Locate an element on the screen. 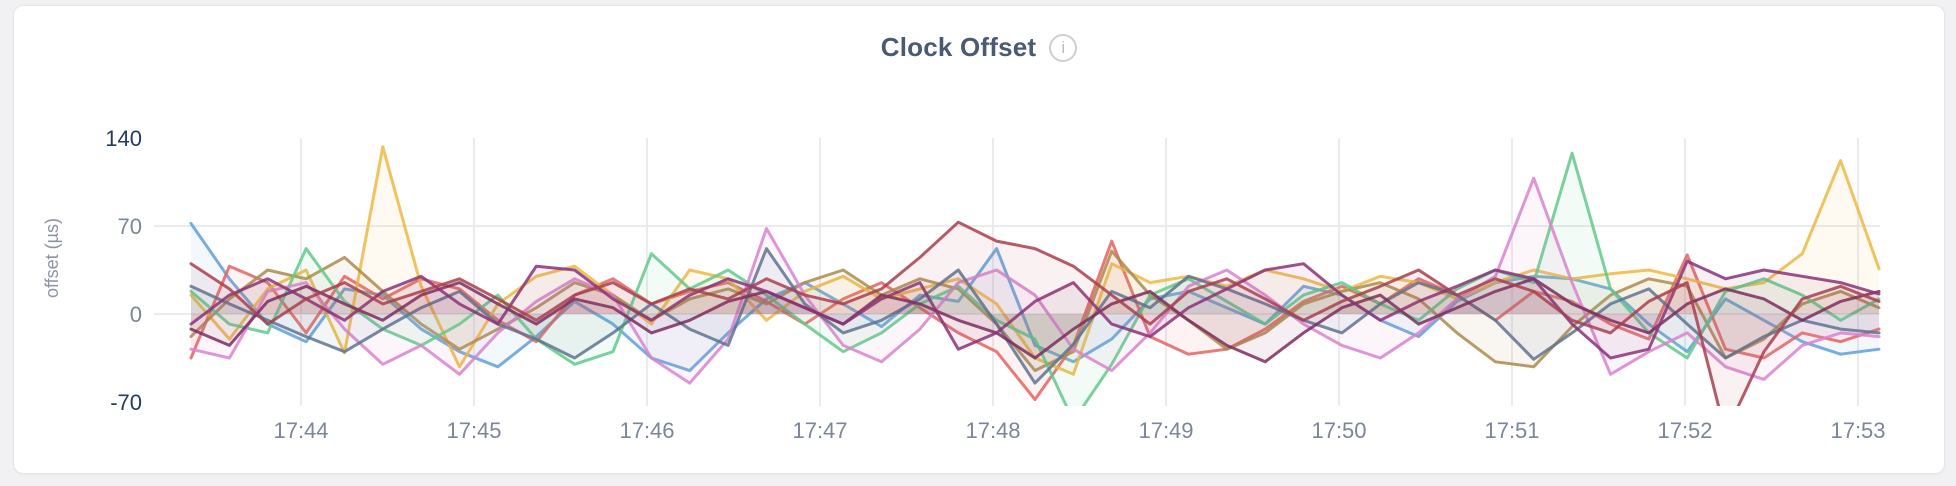  series-area-wine is located at coordinates (1035, 320).